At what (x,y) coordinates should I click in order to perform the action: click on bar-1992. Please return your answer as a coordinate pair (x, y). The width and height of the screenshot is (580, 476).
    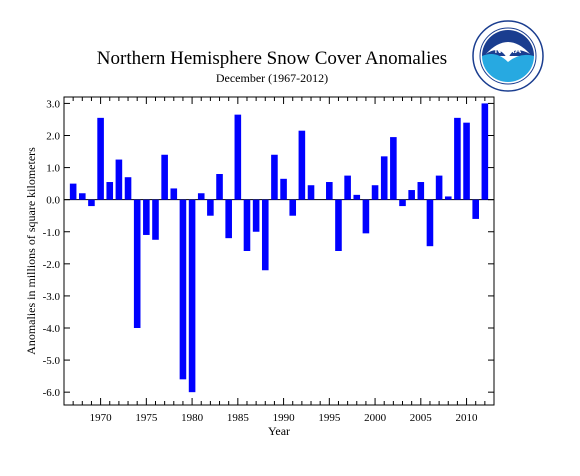
    Looking at the image, I should click on (302, 165).